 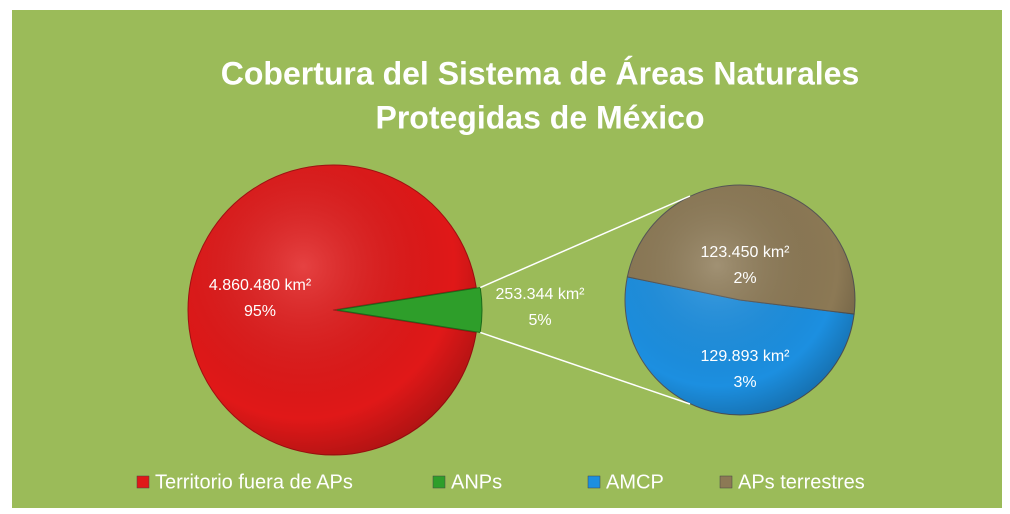 What do you see at coordinates (740, 300) in the screenshot?
I see `pie-shade` at bounding box center [740, 300].